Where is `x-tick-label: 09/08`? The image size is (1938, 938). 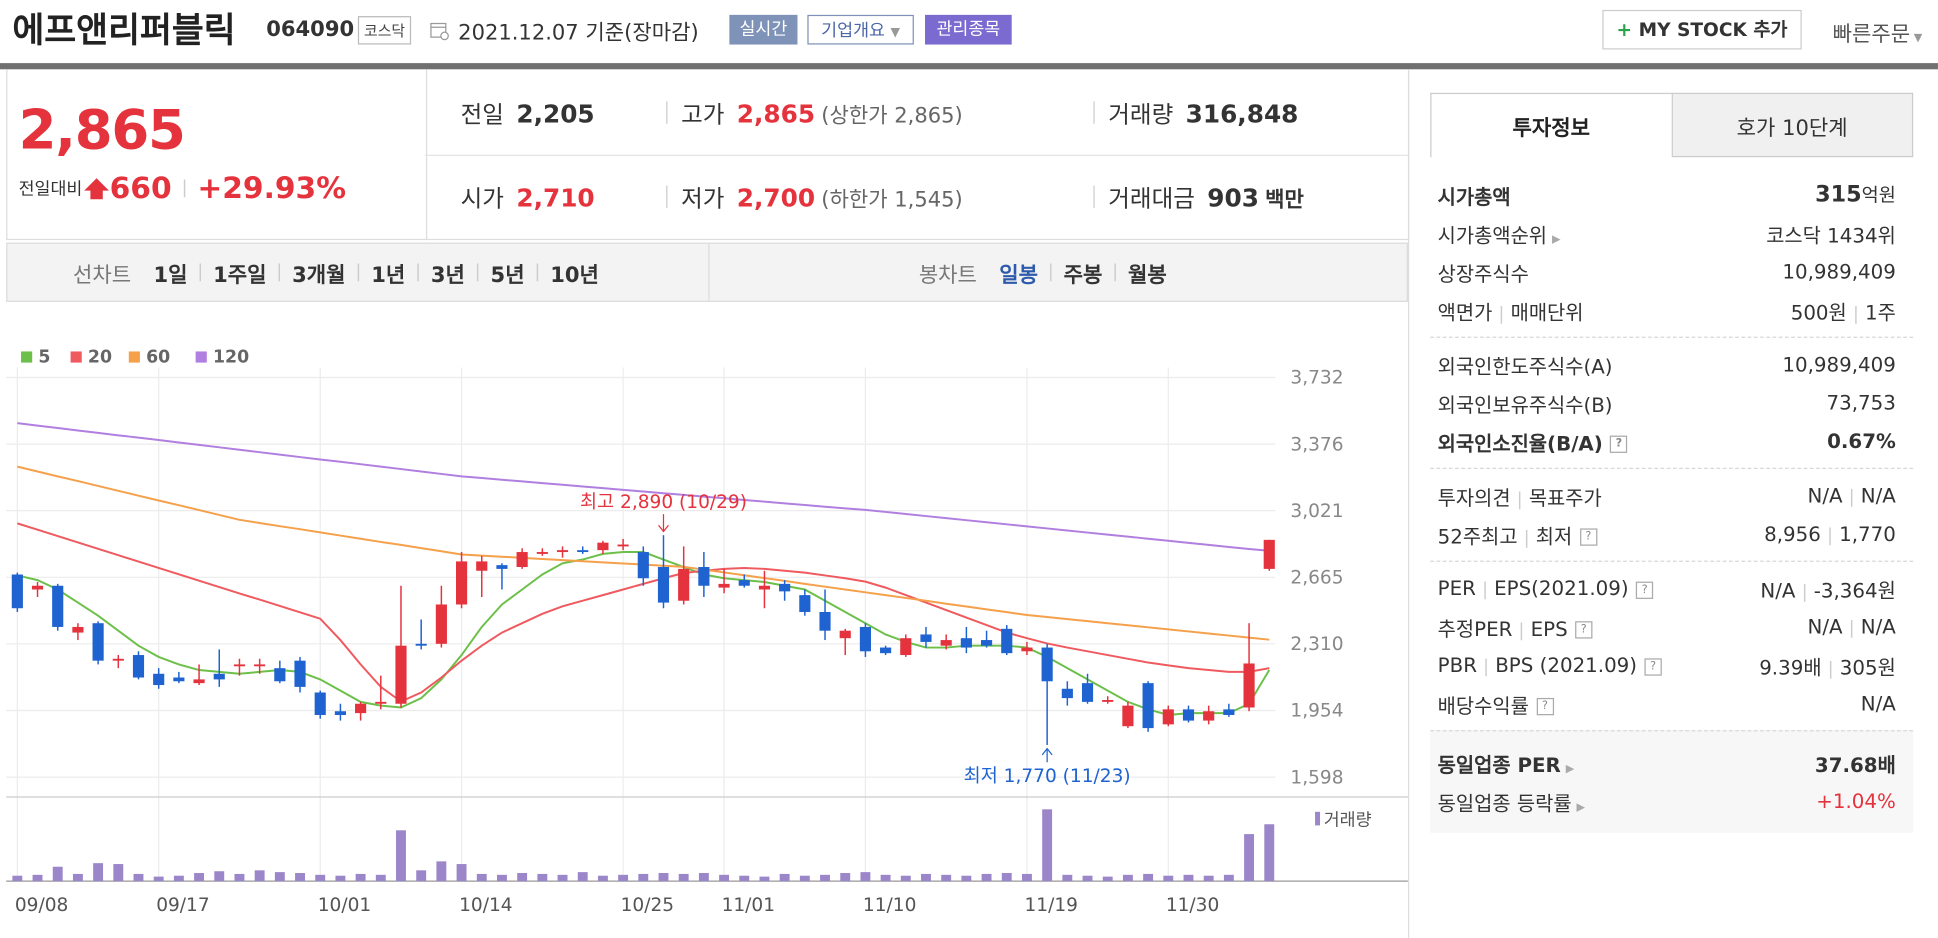 x-tick-label: 09/08 is located at coordinates (41, 905).